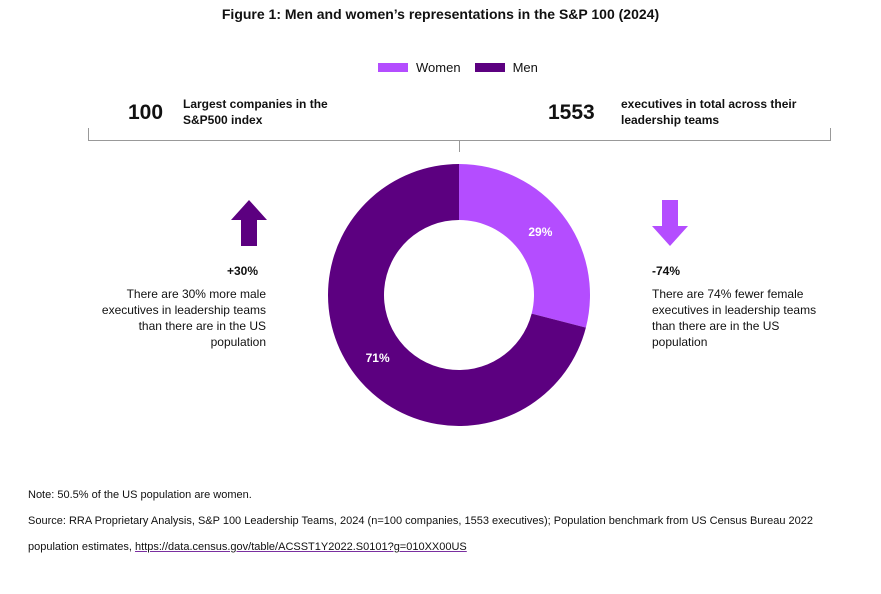 This screenshot has height=594, width=881. What do you see at coordinates (255, 112) in the screenshot?
I see `stat-companies-text: Largest companies in the S&P500 index` at bounding box center [255, 112].